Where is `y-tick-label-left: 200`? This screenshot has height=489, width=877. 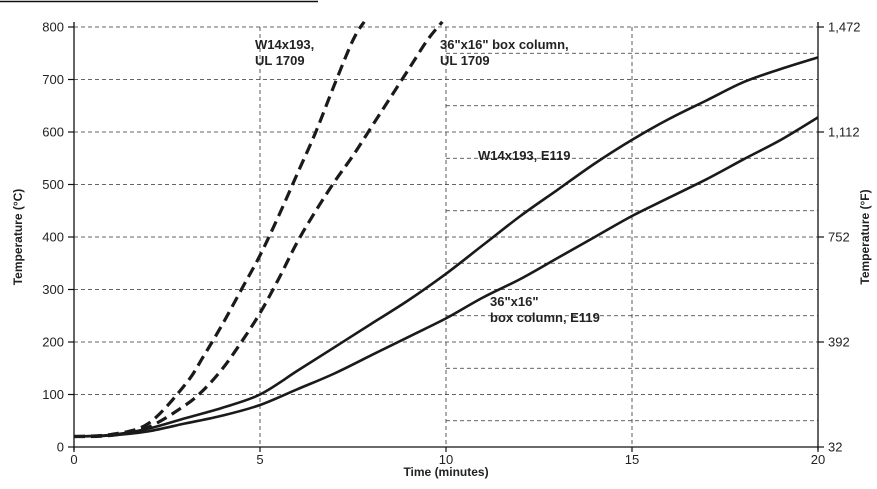
y-tick-label-left: 200 is located at coordinates (53, 342).